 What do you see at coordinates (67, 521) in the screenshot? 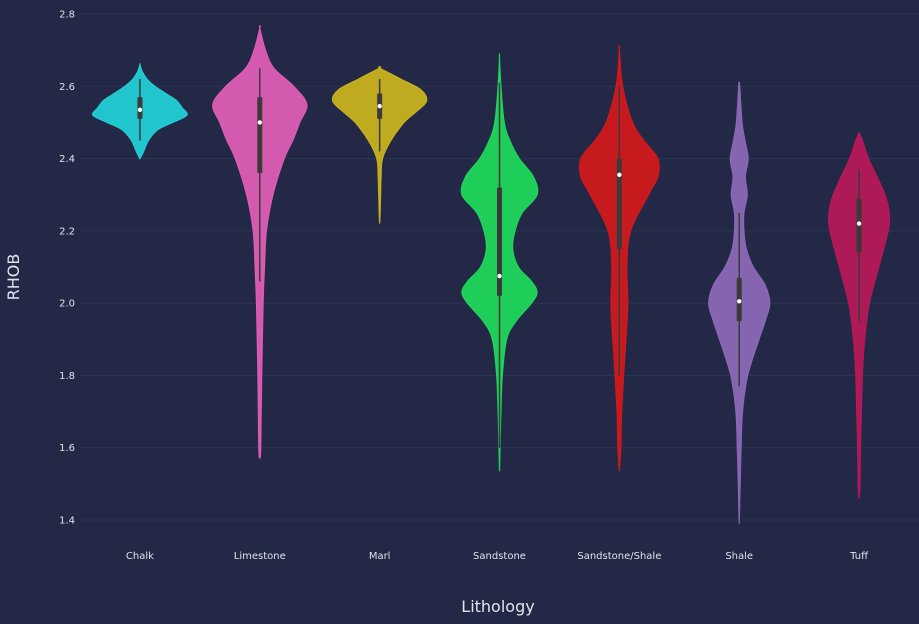
I see `y-tick-label: 1.4` at bounding box center [67, 521].